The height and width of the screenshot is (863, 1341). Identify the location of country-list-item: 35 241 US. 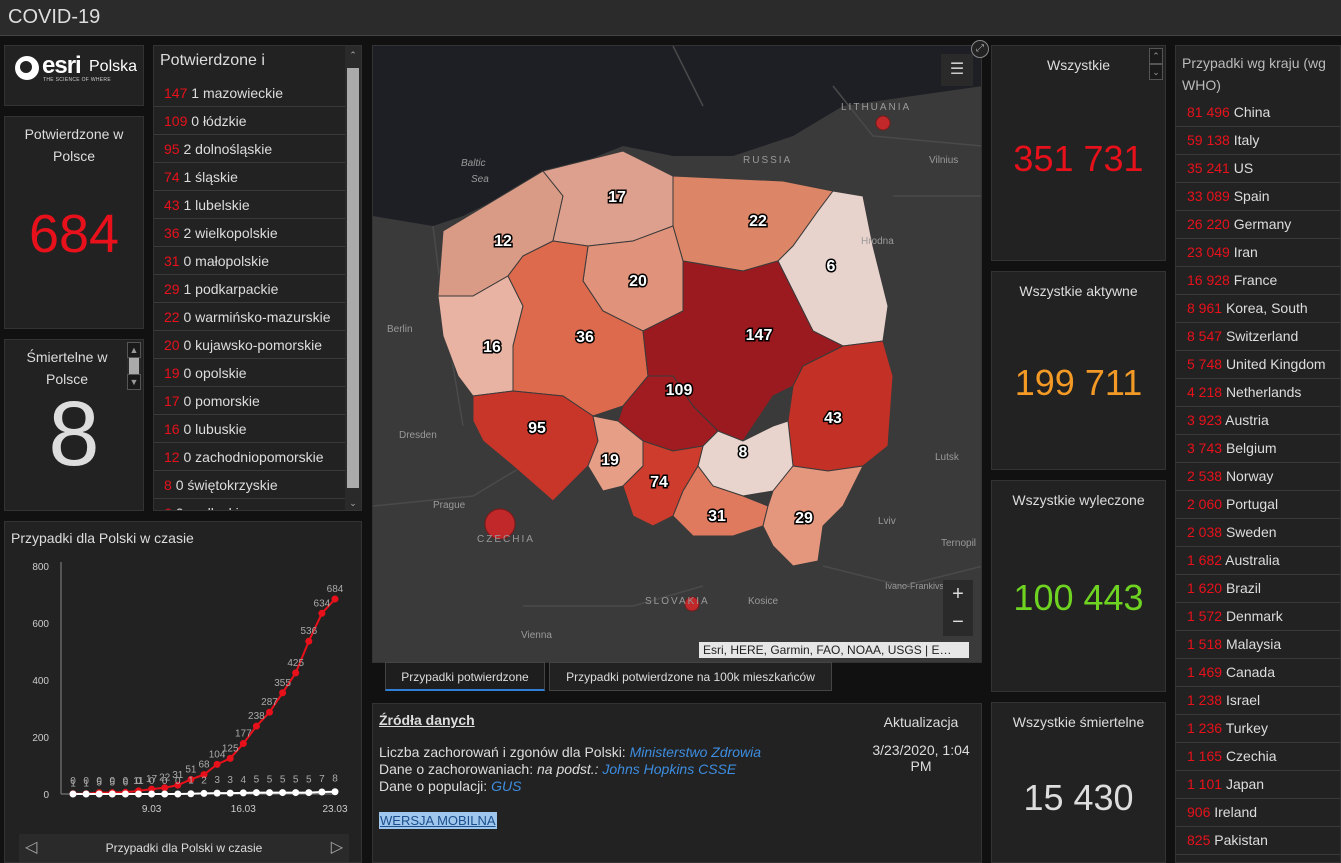
(1258, 169).